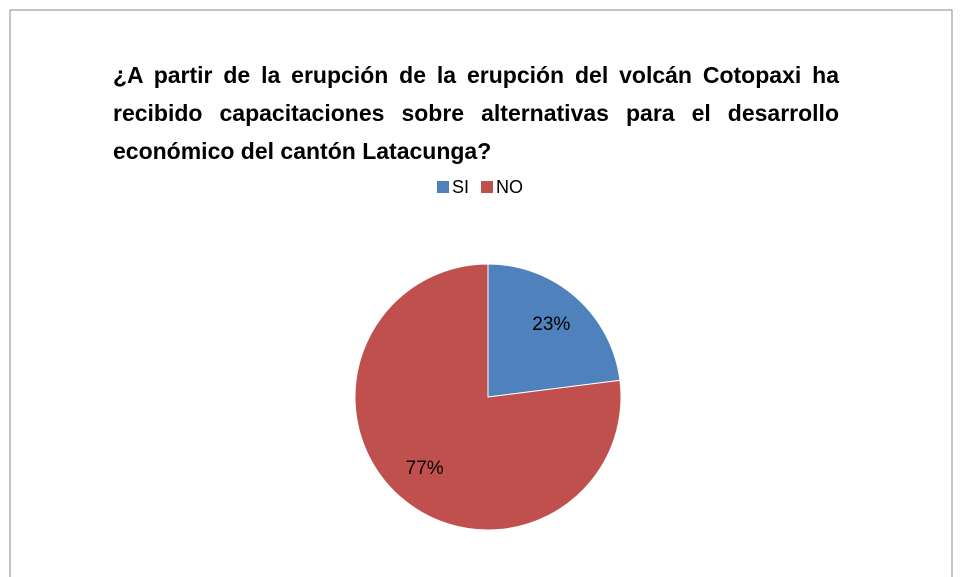  Describe the element at coordinates (509, 187) in the screenshot. I see `legend-label: NO` at that location.